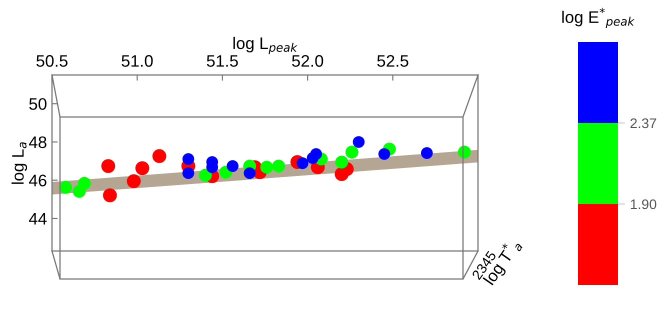 This screenshot has width=657, height=321. I want to click on color-bar-title: log E$^{*}$$_{peak}$, so click(598, 18).